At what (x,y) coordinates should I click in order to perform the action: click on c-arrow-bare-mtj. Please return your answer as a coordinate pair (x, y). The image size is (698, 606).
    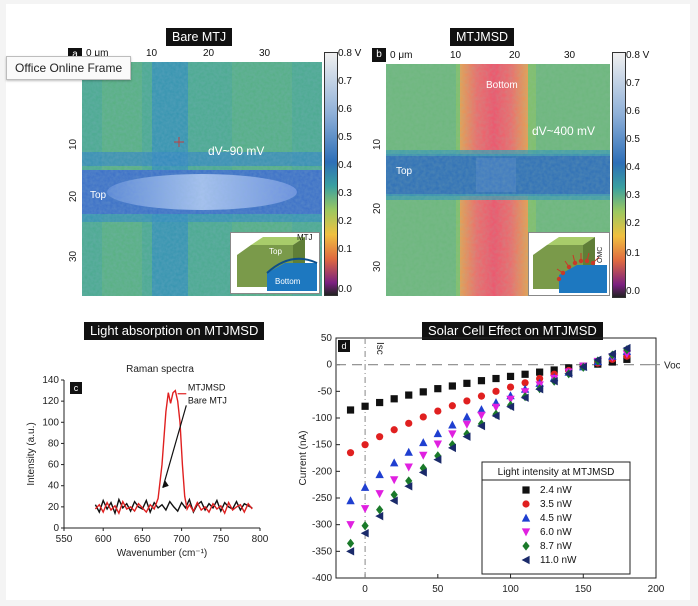
    Looking at the image, I should click on (174, 446).